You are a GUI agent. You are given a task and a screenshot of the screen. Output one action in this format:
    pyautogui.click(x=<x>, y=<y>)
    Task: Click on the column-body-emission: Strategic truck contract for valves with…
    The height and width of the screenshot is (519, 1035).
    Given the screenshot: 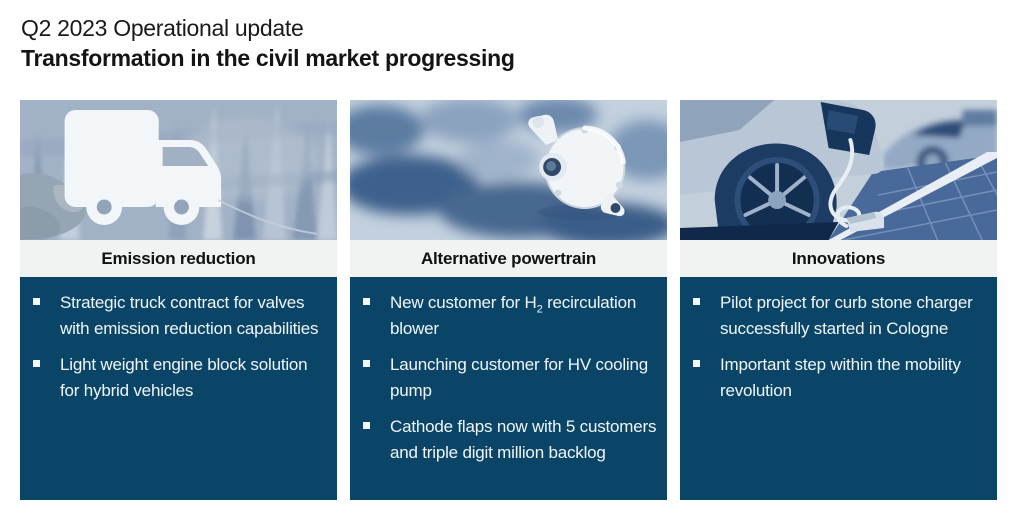 What is the action you would take?
    pyautogui.click(x=178, y=388)
    